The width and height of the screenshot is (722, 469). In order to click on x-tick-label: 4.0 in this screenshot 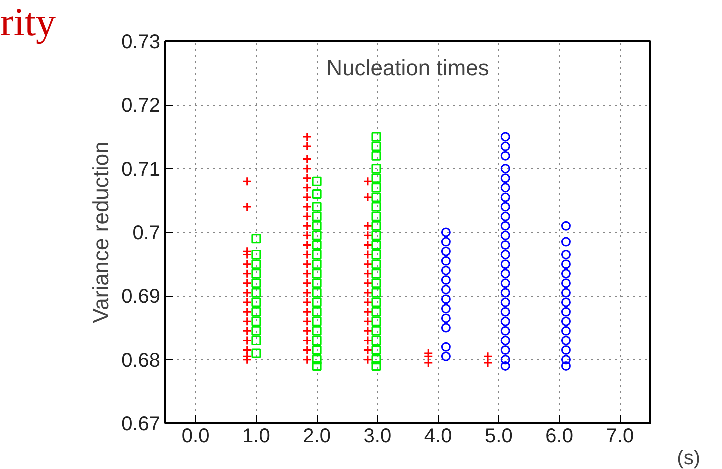, I will do `click(438, 437)`.